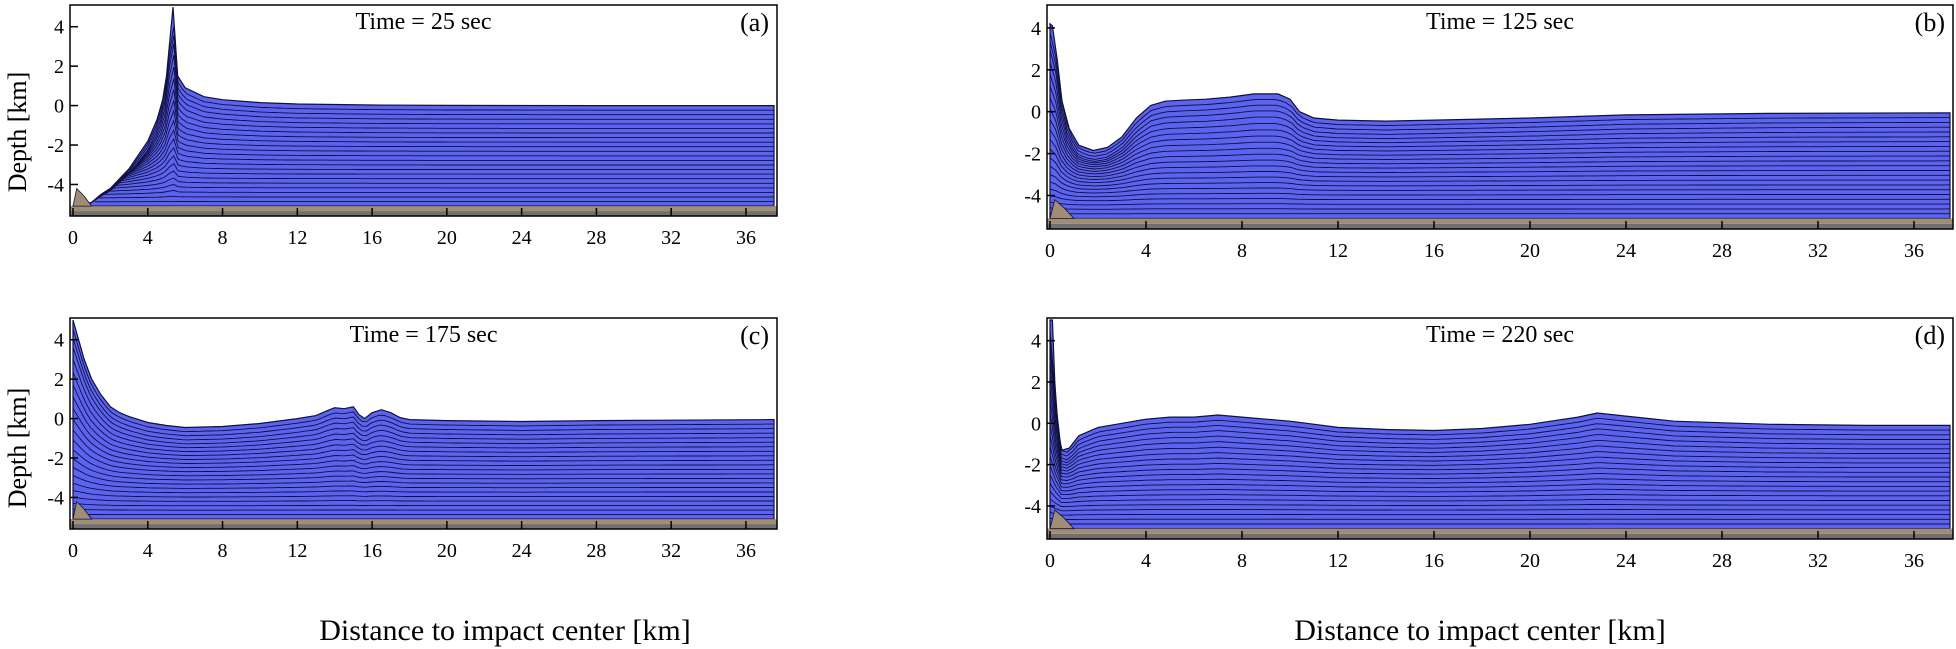  Describe the element at coordinates (754, 22) in the screenshot. I see `panel-label: (a)` at that location.